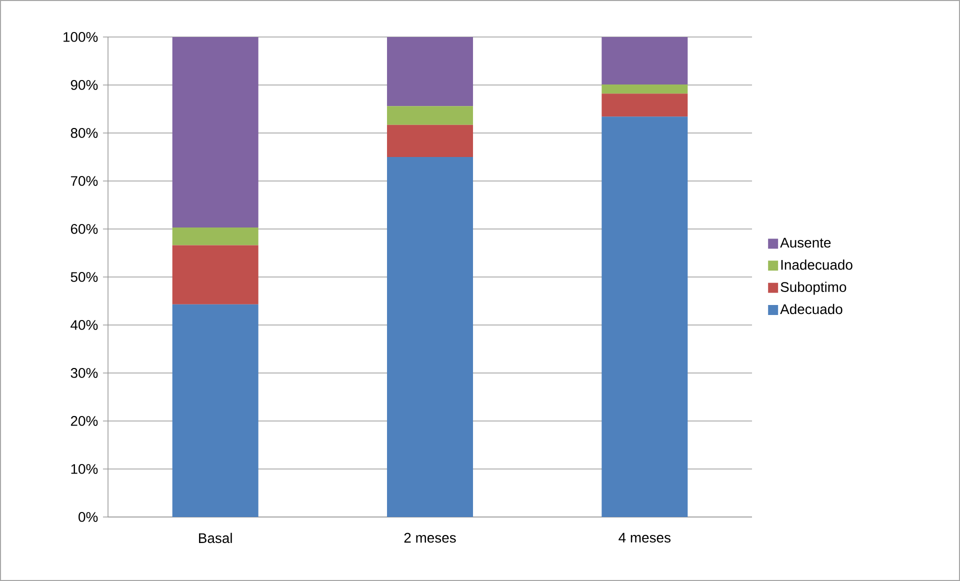  What do you see at coordinates (88, 517) in the screenshot?
I see `y-tick-label: 0%` at bounding box center [88, 517].